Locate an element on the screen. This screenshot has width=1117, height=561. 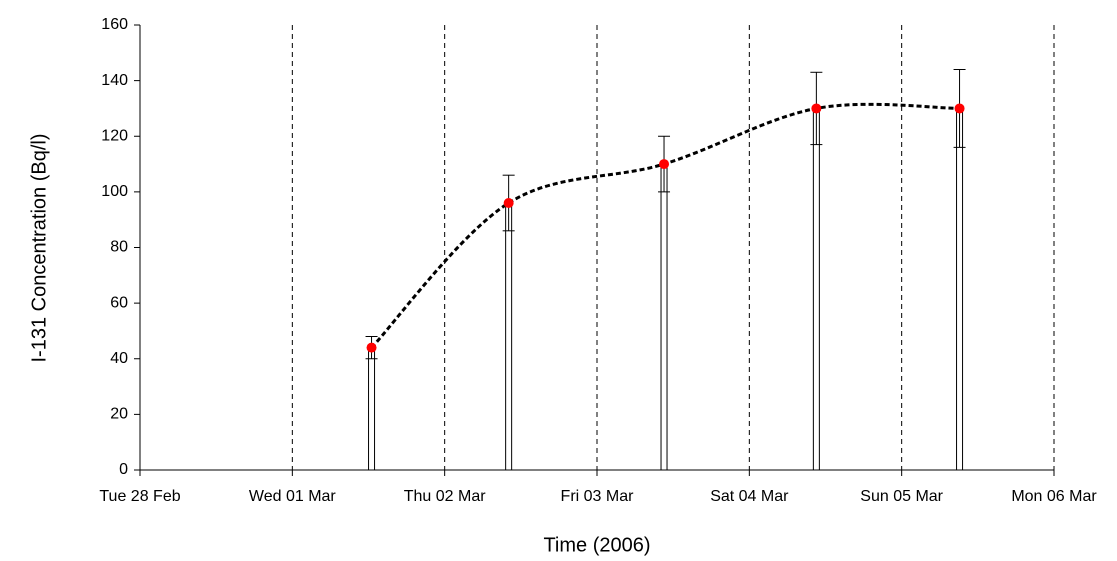
x-tick-label: Sun 05 Mar is located at coordinates (901, 496).